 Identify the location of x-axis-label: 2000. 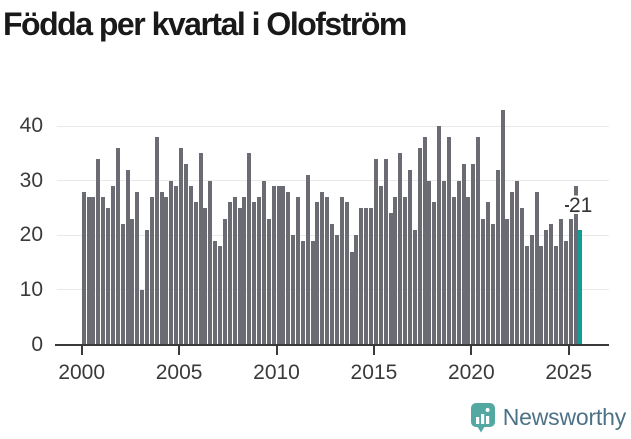
(82, 372).